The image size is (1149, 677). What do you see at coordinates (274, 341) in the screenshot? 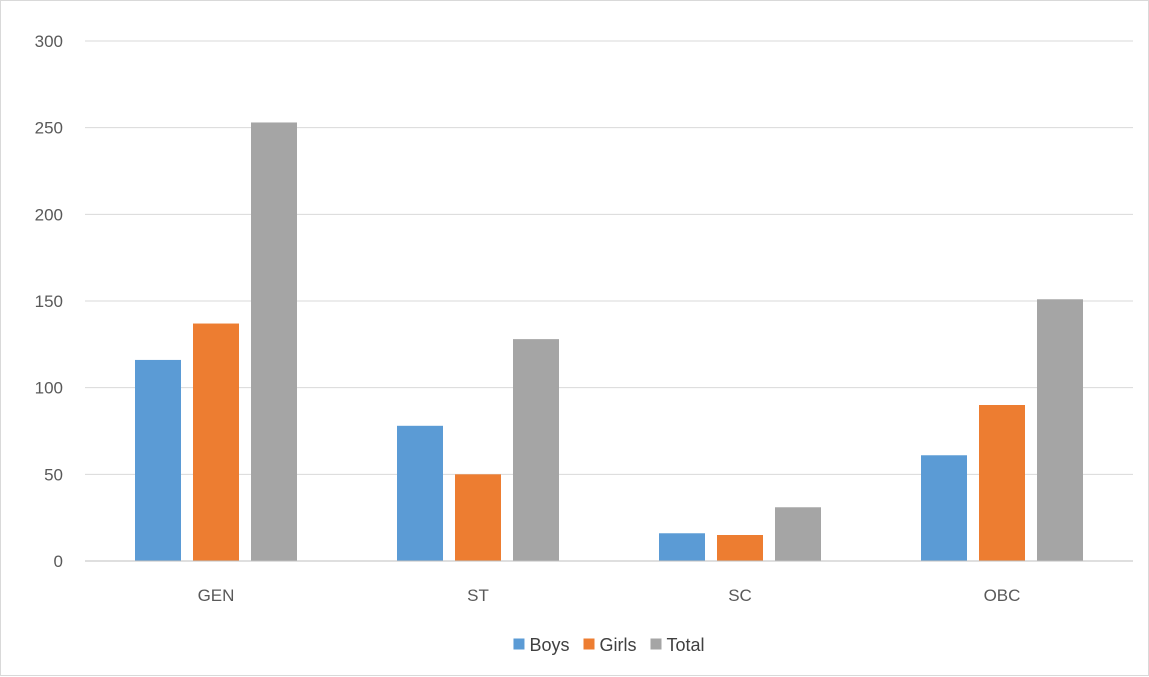
I see `bar-total-gen` at bounding box center [274, 341].